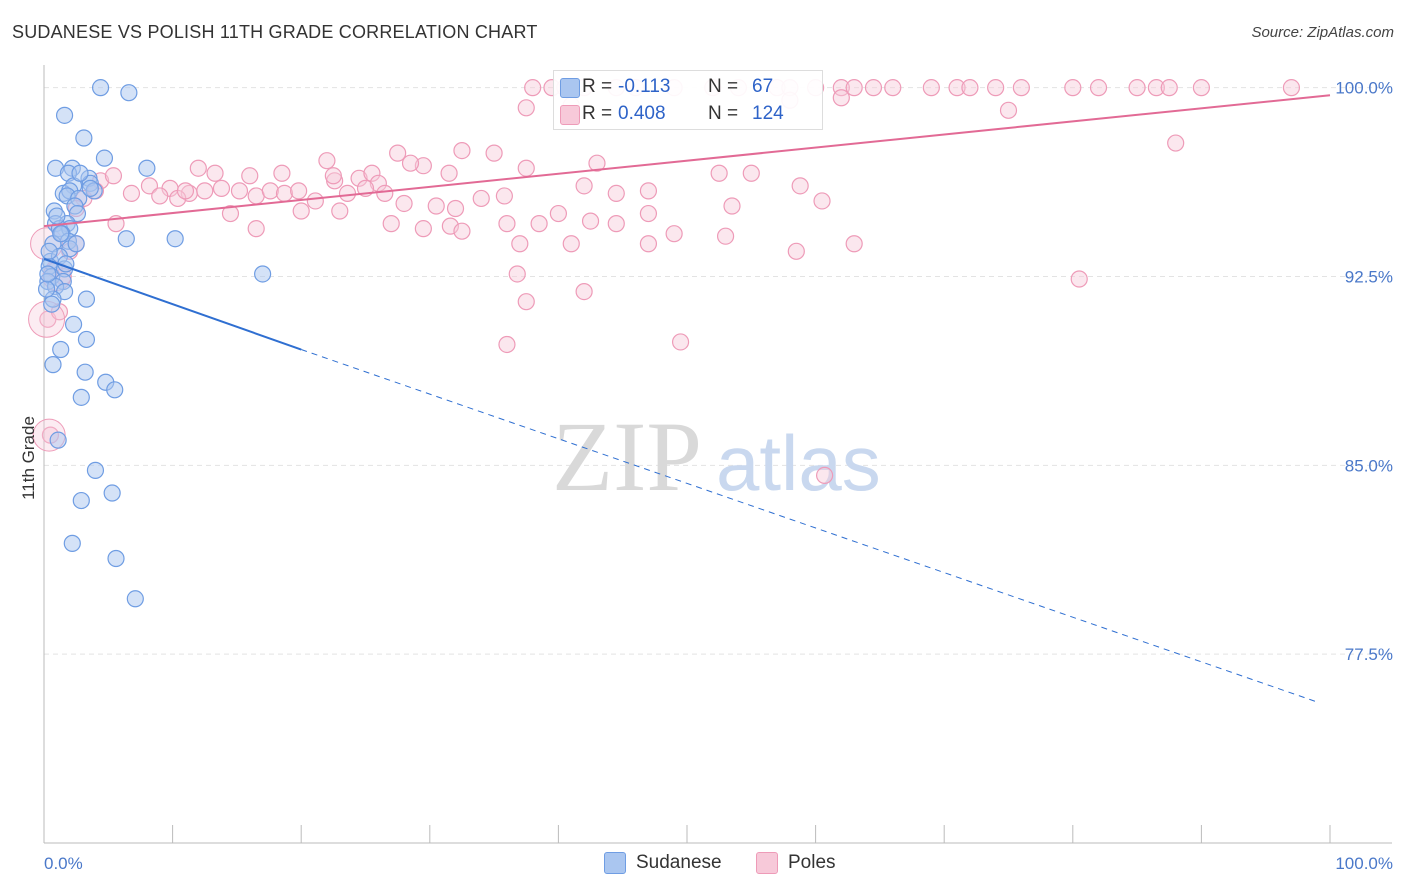  I want to click on x-tick-labels: 0.0% 100.0%, so click(718, 863).